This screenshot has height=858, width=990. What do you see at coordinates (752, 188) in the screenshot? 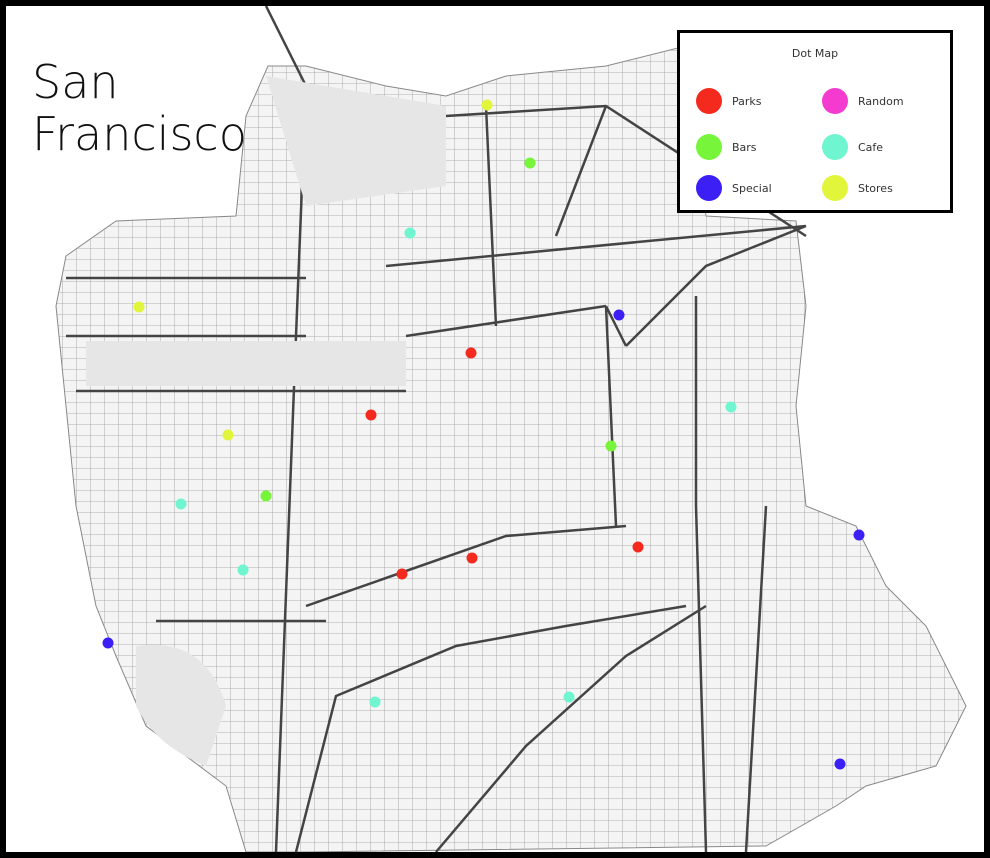
I see `legend-label: Special` at bounding box center [752, 188].